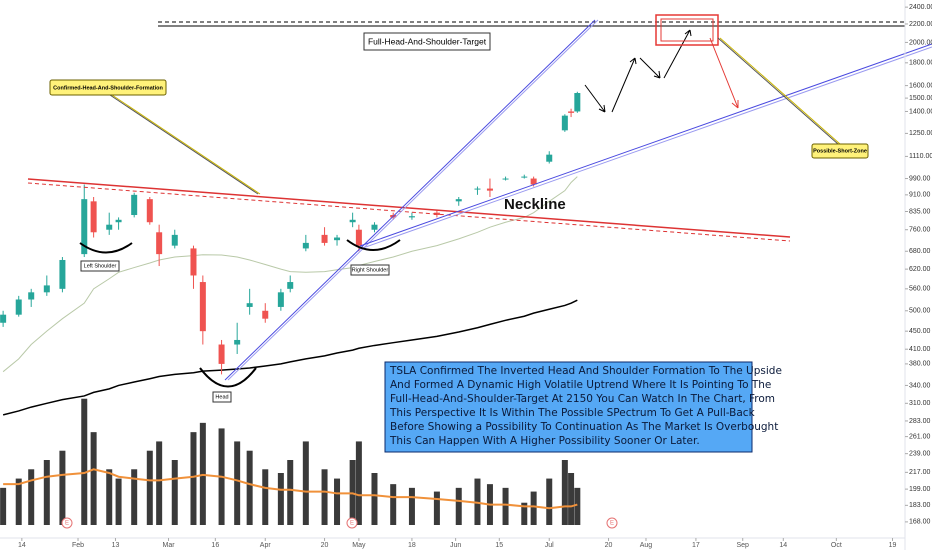 The width and height of the screenshot is (932, 550). Describe the element at coordinates (266, 545) in the screenshot. I see `x-tick-label: Apr` at that location.